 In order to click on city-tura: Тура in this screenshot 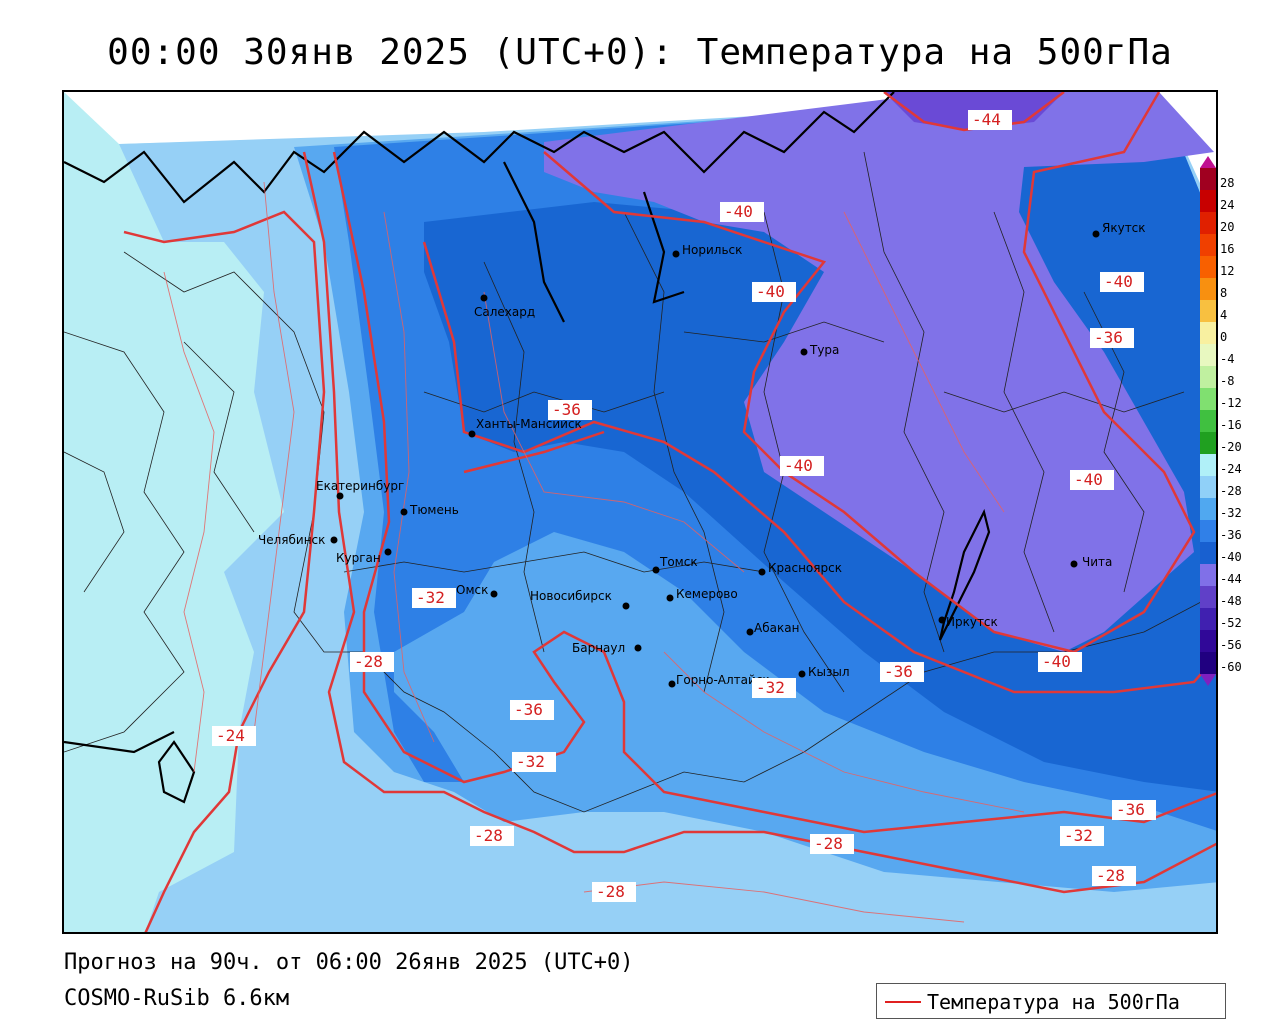, I will do `click(819, 350)`.